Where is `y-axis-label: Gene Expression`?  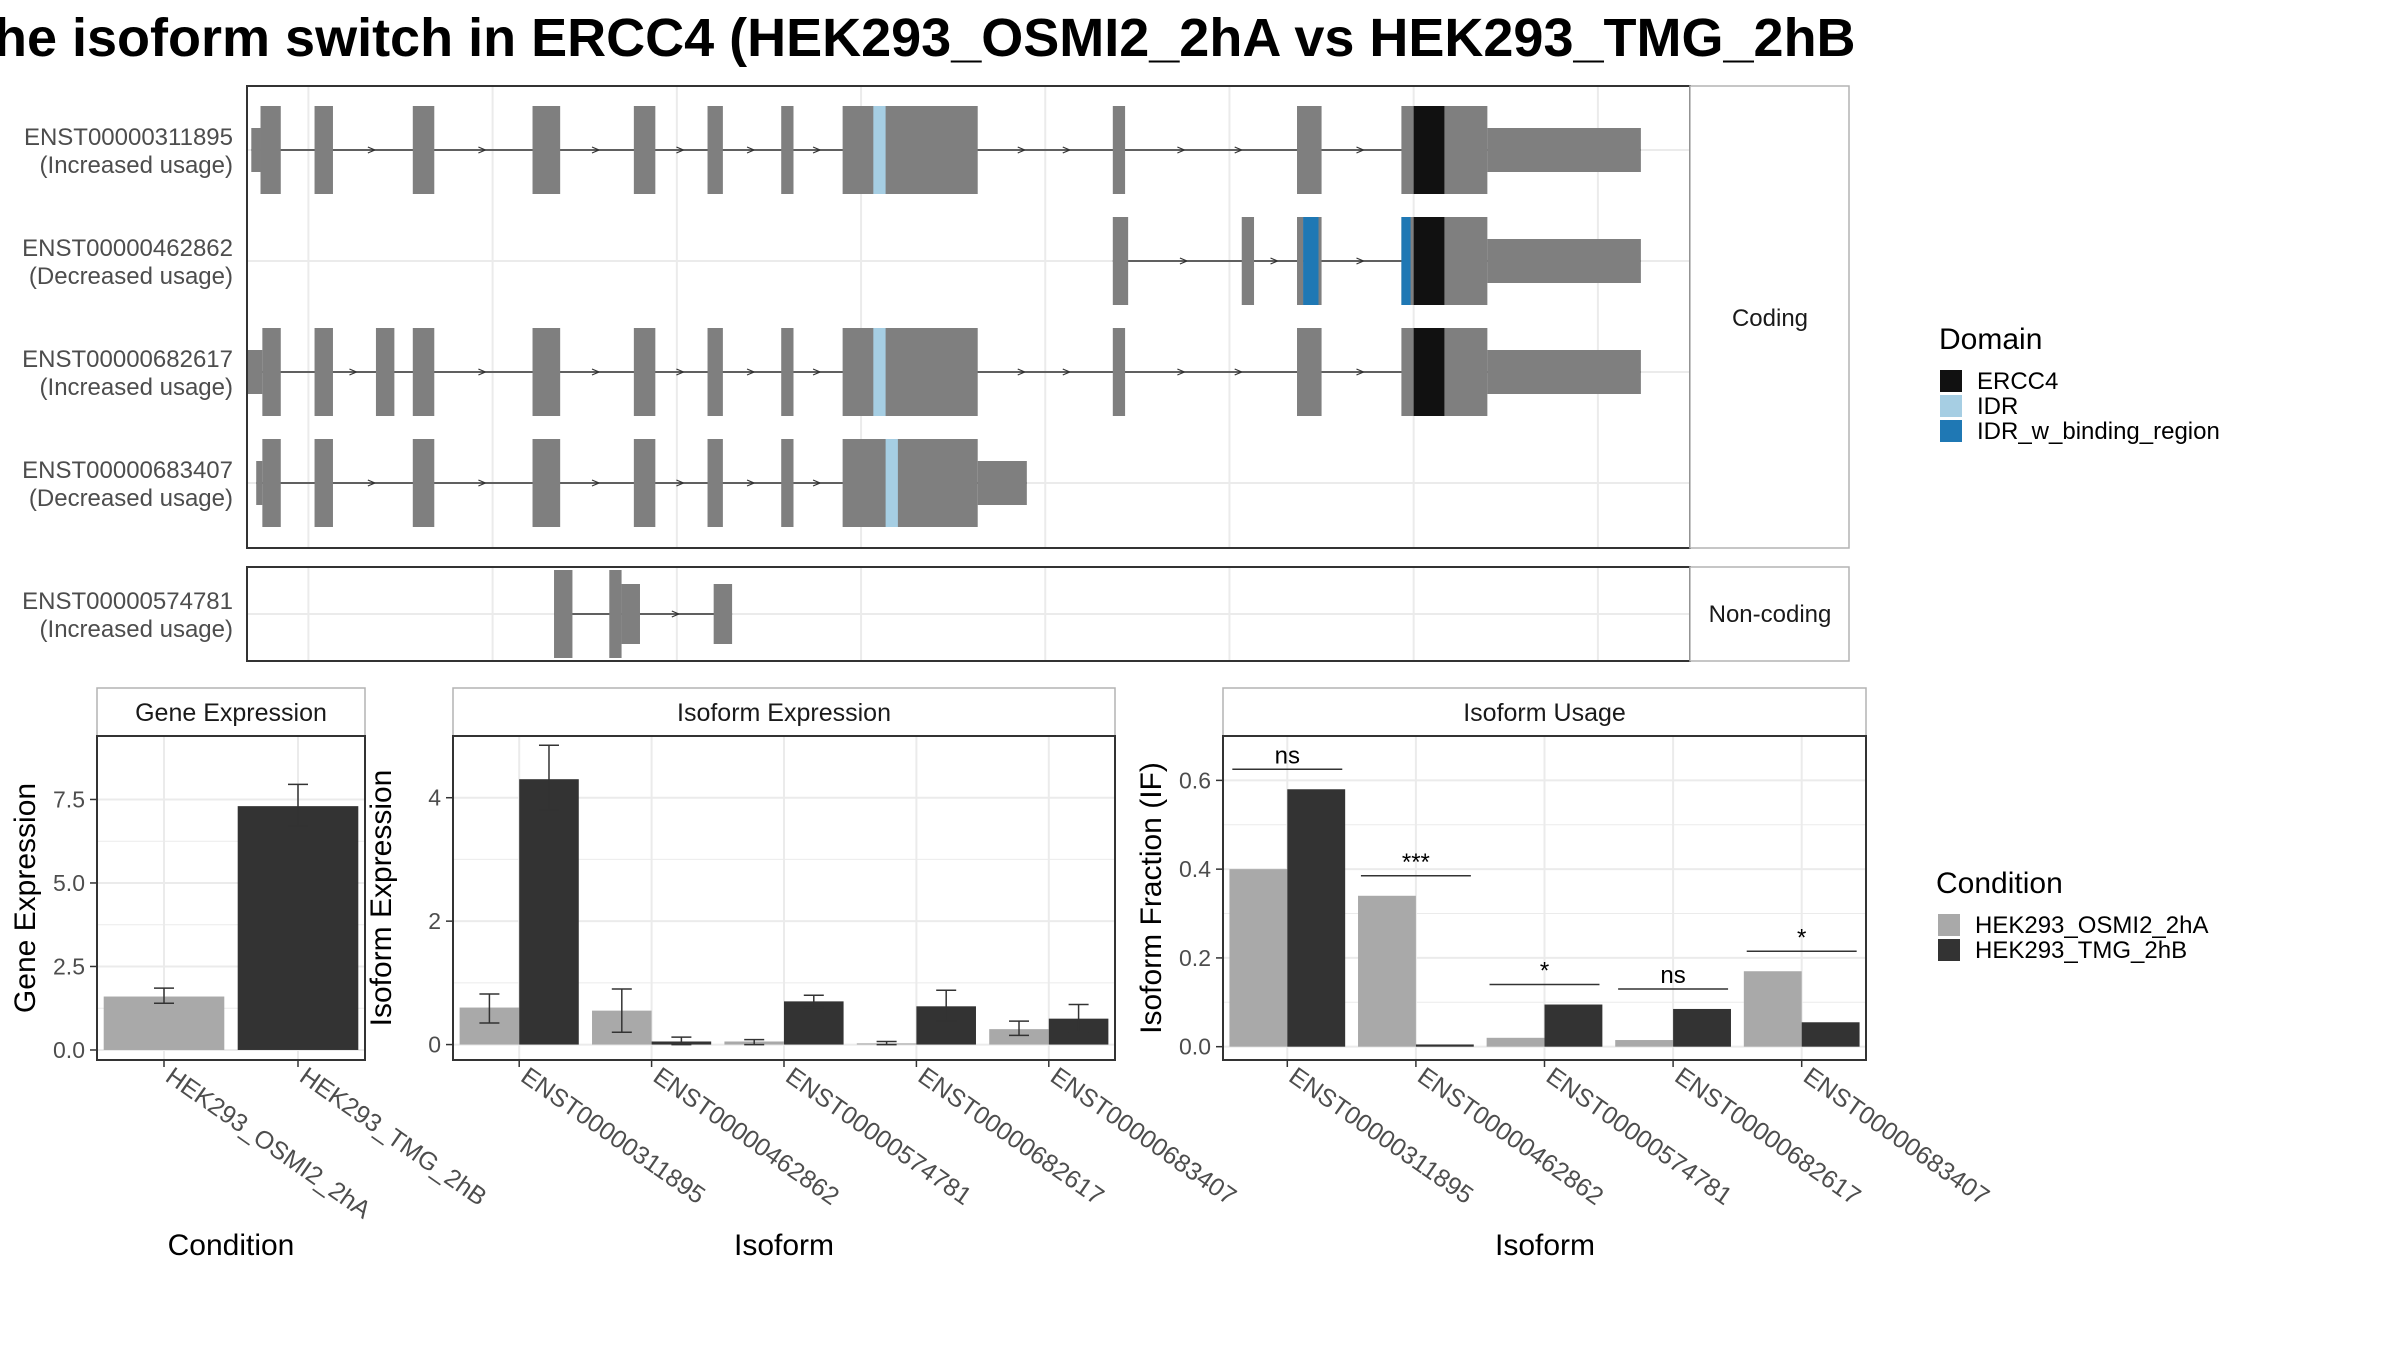
y-axis-label: Gene Expression is located at coordinates (25, 898).